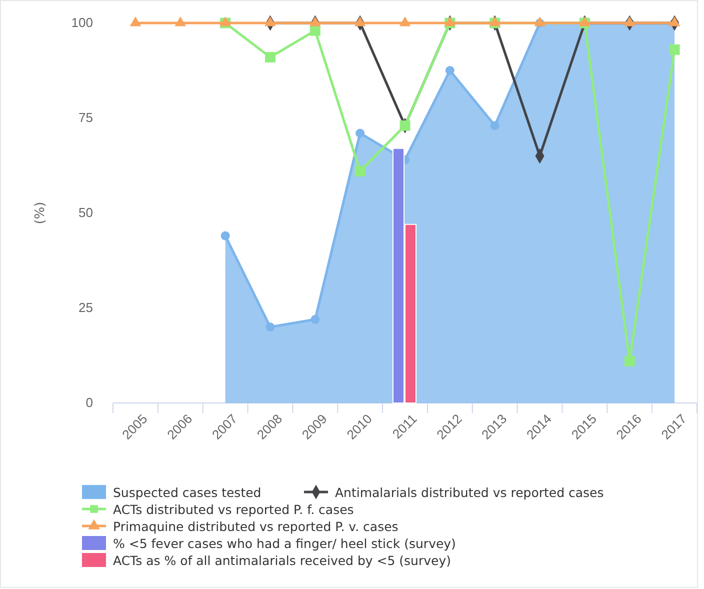 This screenshot has height=589, width=704. Describe the element at coordinates (233, 509) in the screenshot. I see `legend-label: ACTs distributed vs reported P. f. cases` at that location.